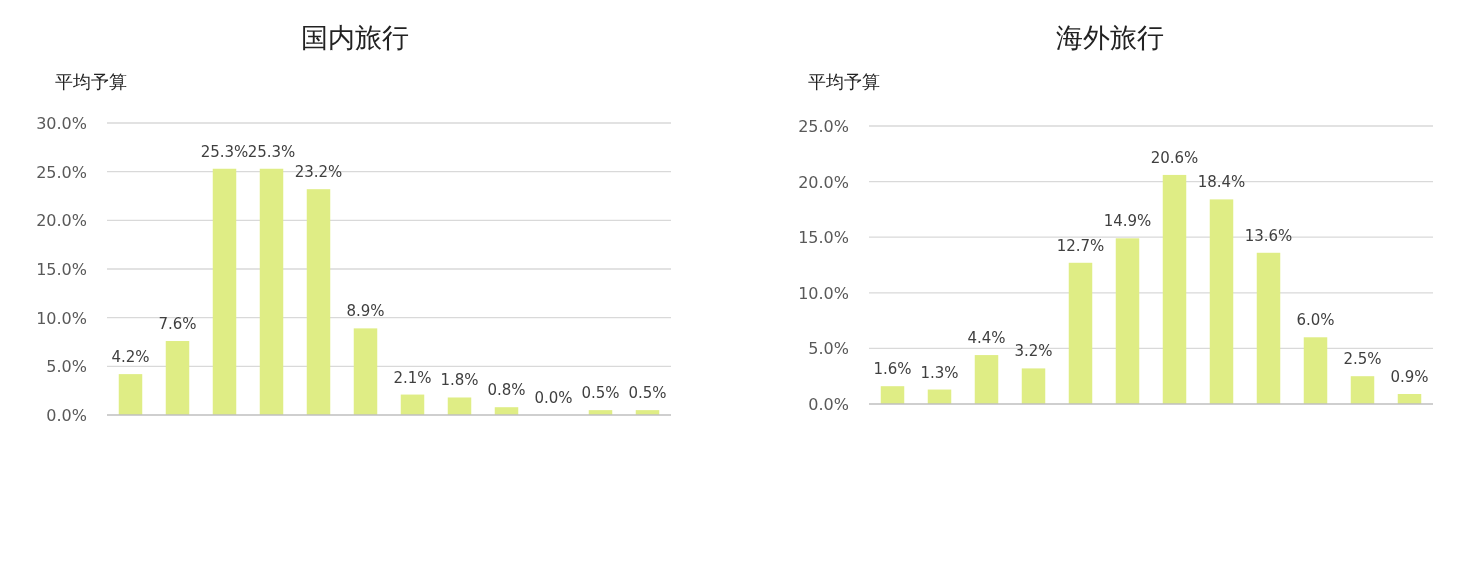 This screenshot has height=575, width=1469. Describe the element at coordinates (355, 37) in the screenshot. I see `chart-title: 国内旅行` at that location.